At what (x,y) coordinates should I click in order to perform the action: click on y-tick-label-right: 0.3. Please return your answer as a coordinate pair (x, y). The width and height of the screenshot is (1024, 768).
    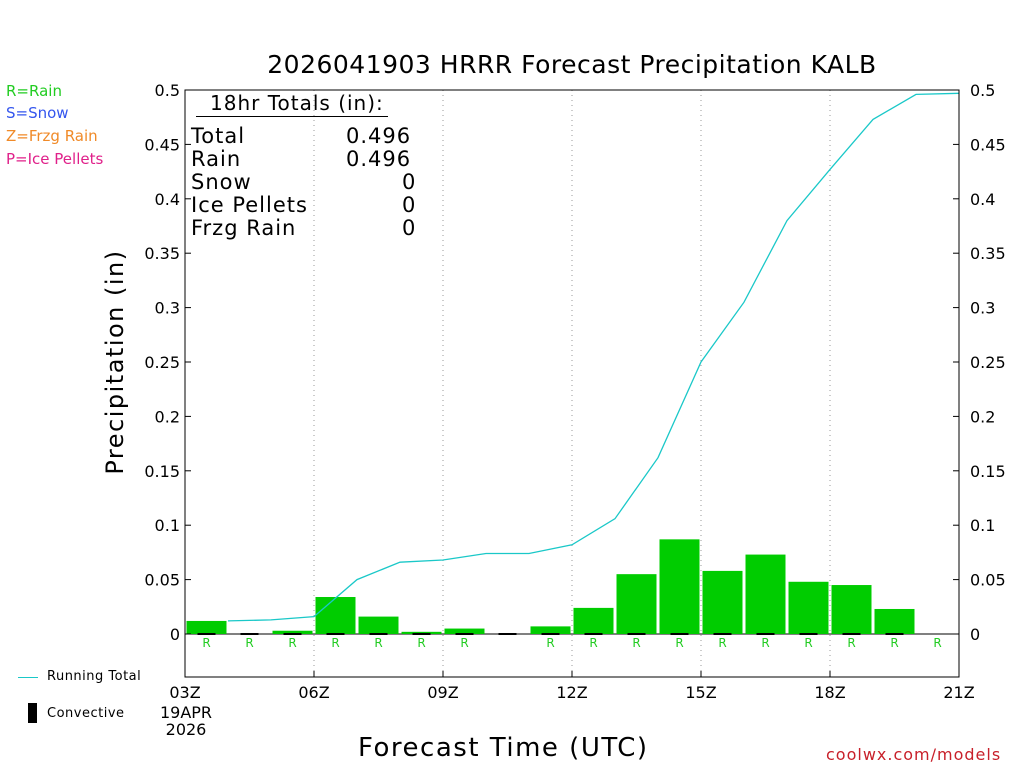
    Looking at the image, I should click on (982, 308).